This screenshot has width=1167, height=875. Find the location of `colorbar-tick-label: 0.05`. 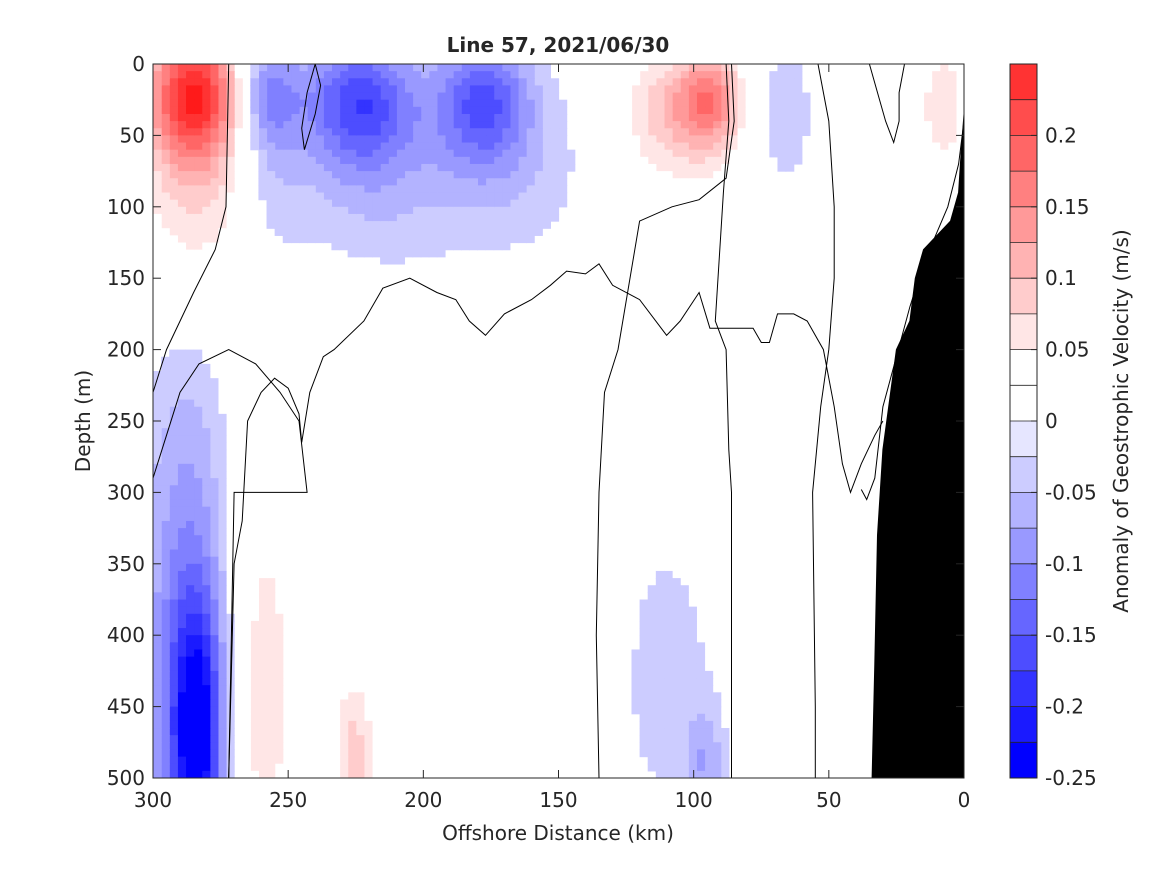

colorbar-tick-label: 0.05 is located at coordinates (1067, 350).